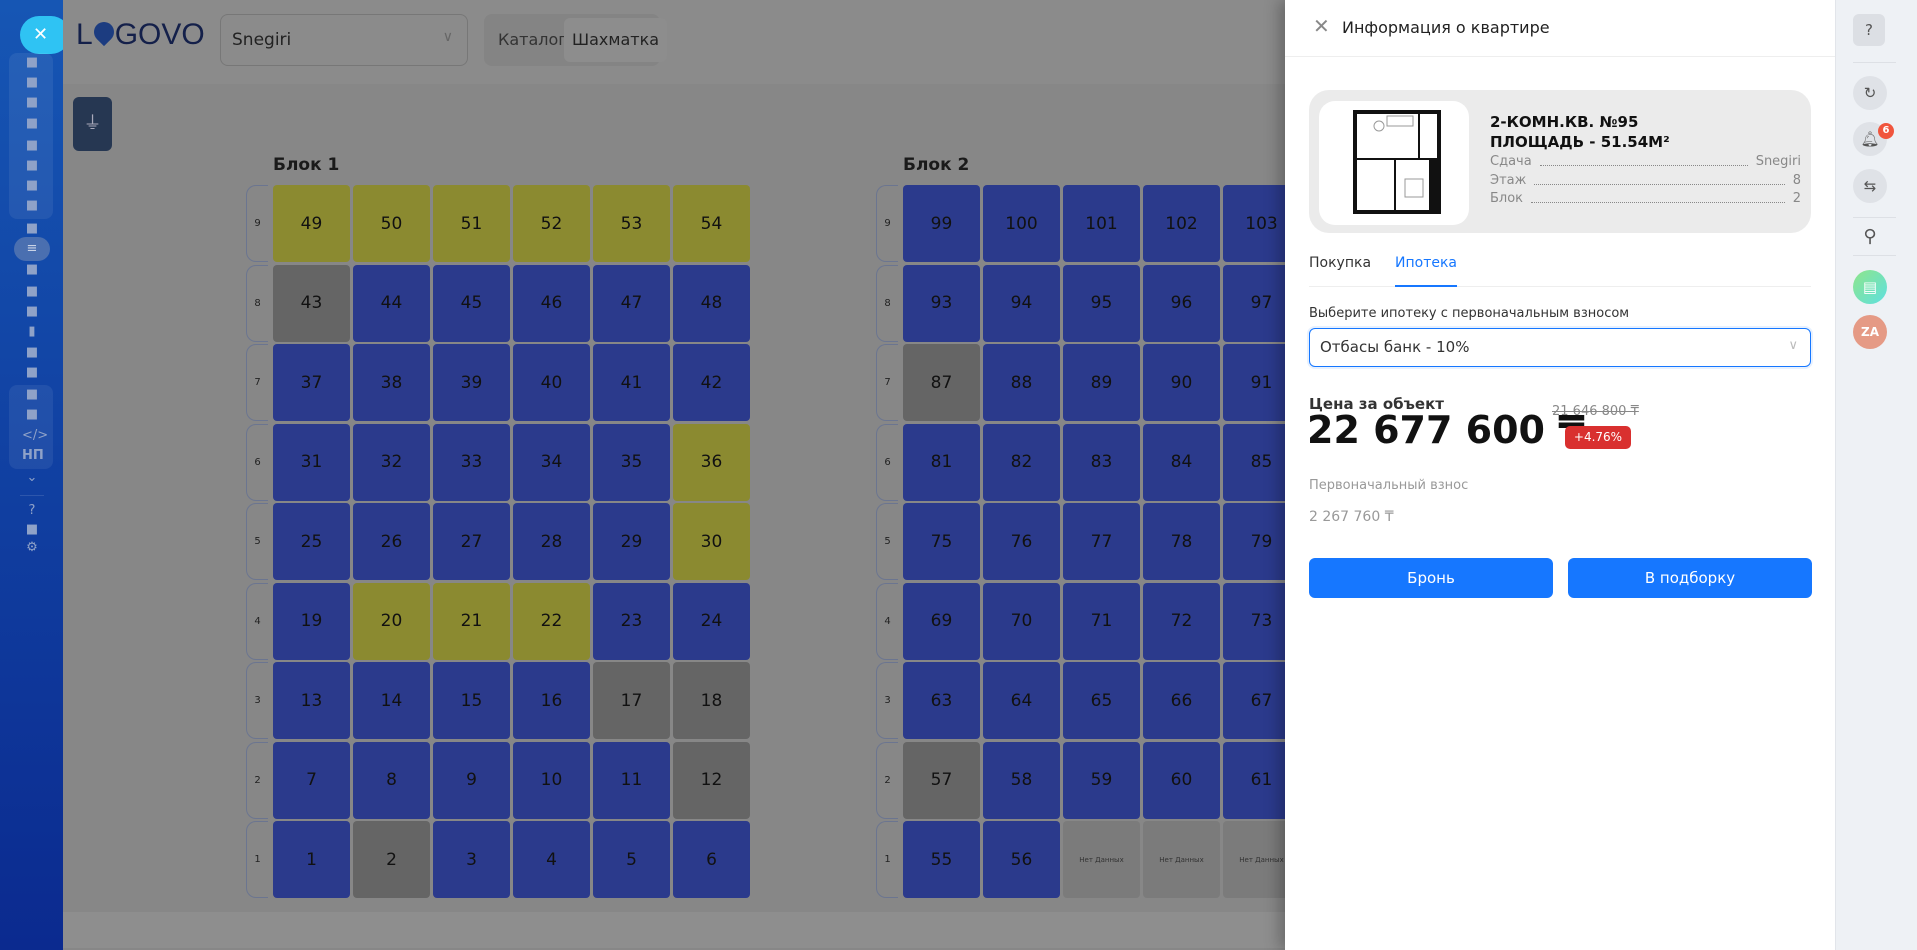  I want to click on apartment-cell: 69, so click(941, 621).